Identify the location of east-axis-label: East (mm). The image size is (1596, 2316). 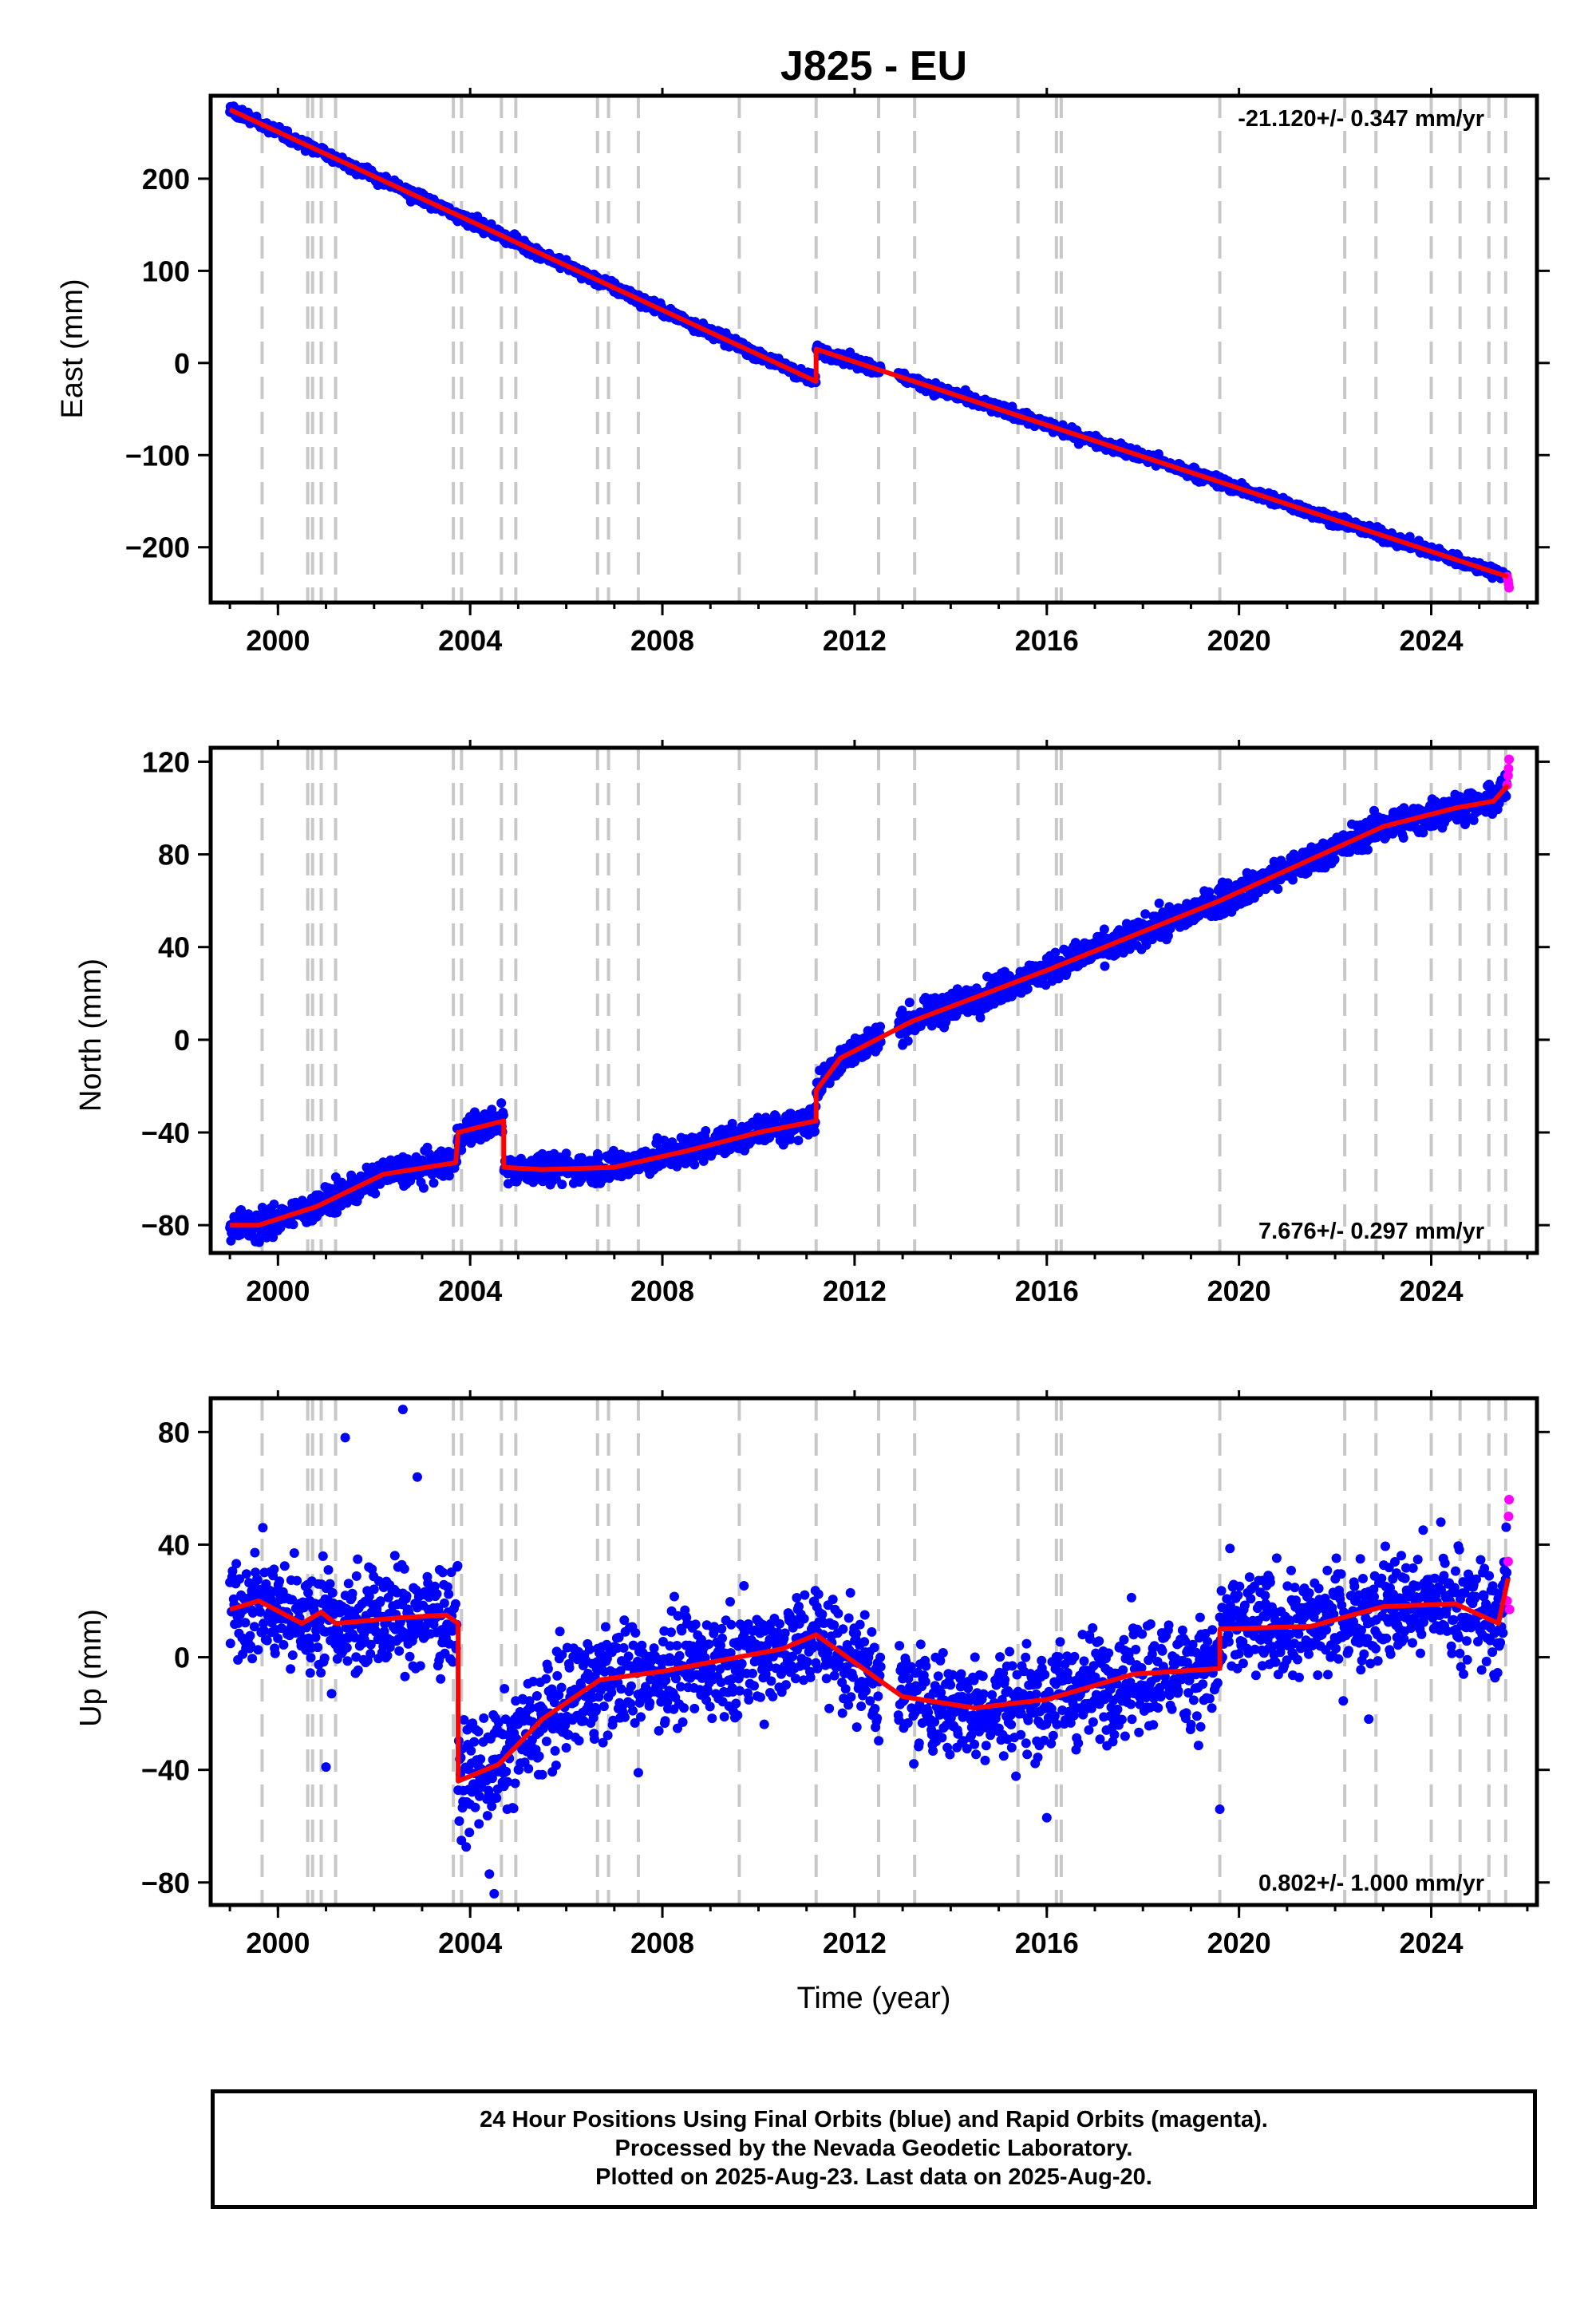
(72, 348).